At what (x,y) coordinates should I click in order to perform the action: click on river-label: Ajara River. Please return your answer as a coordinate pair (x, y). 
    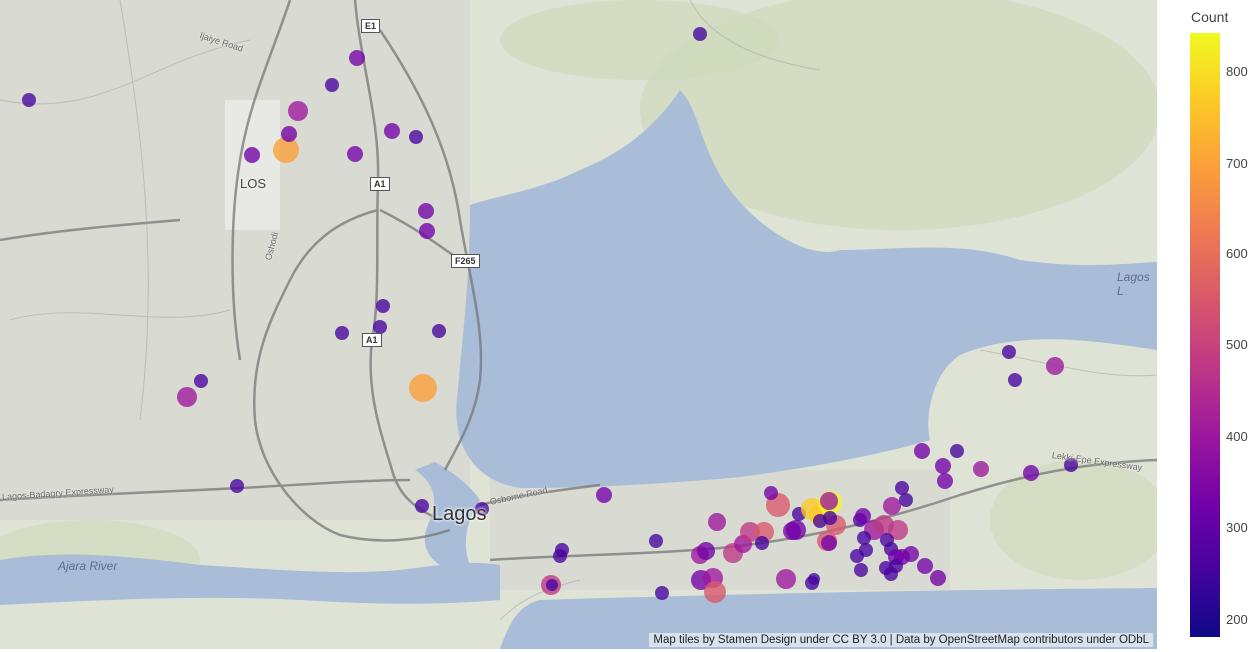
    Looking at the image, I should click on (88, 566).